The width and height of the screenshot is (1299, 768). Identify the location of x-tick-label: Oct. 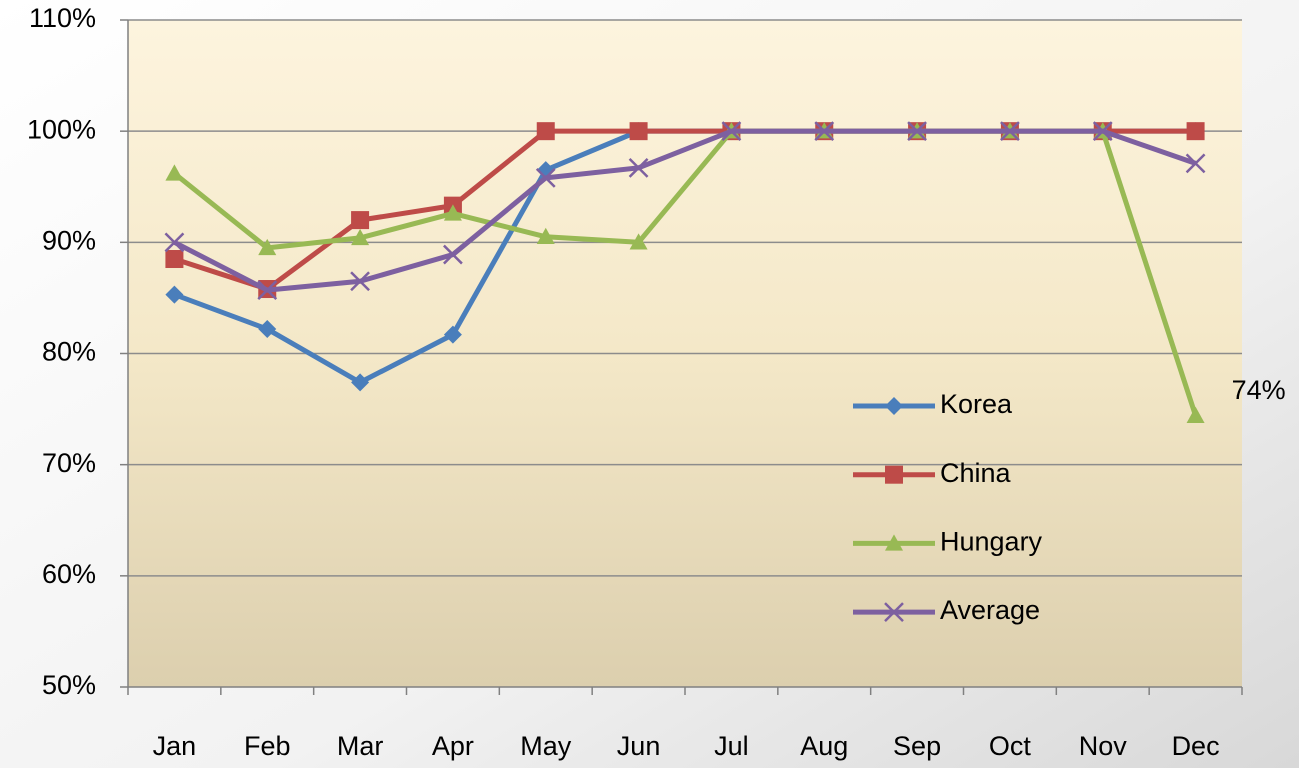
(1010, 746).